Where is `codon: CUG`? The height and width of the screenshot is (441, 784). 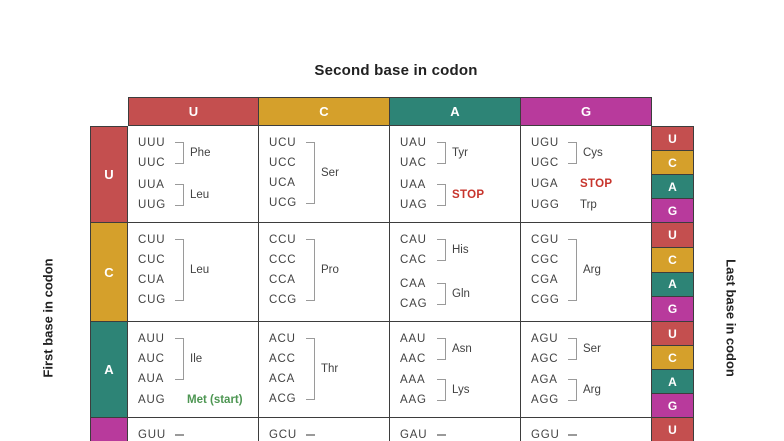 codon: CUG is located at coordinates (152, 300).